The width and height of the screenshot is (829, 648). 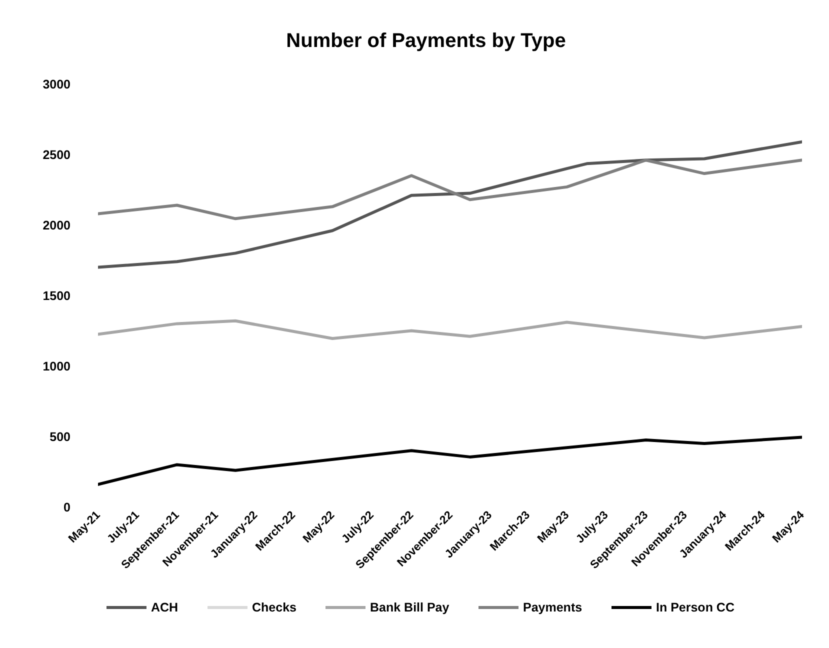 I want to click on y-tick-label: 3000, so click(x=56, y=85).